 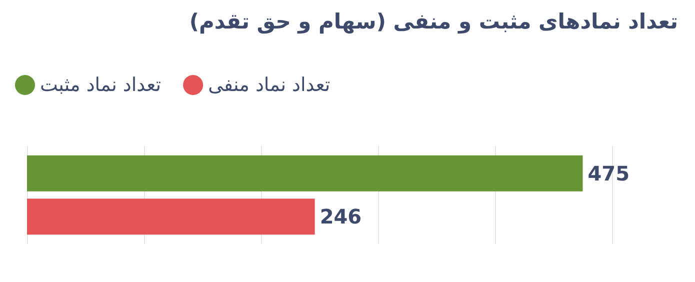 What do you see at coordinates (433, 22) in the screenshot?
I see `chart-title: تعداد نمادهای مثبت و منفی (سهام و حق تقدم)` at bounding box center [433, 22].